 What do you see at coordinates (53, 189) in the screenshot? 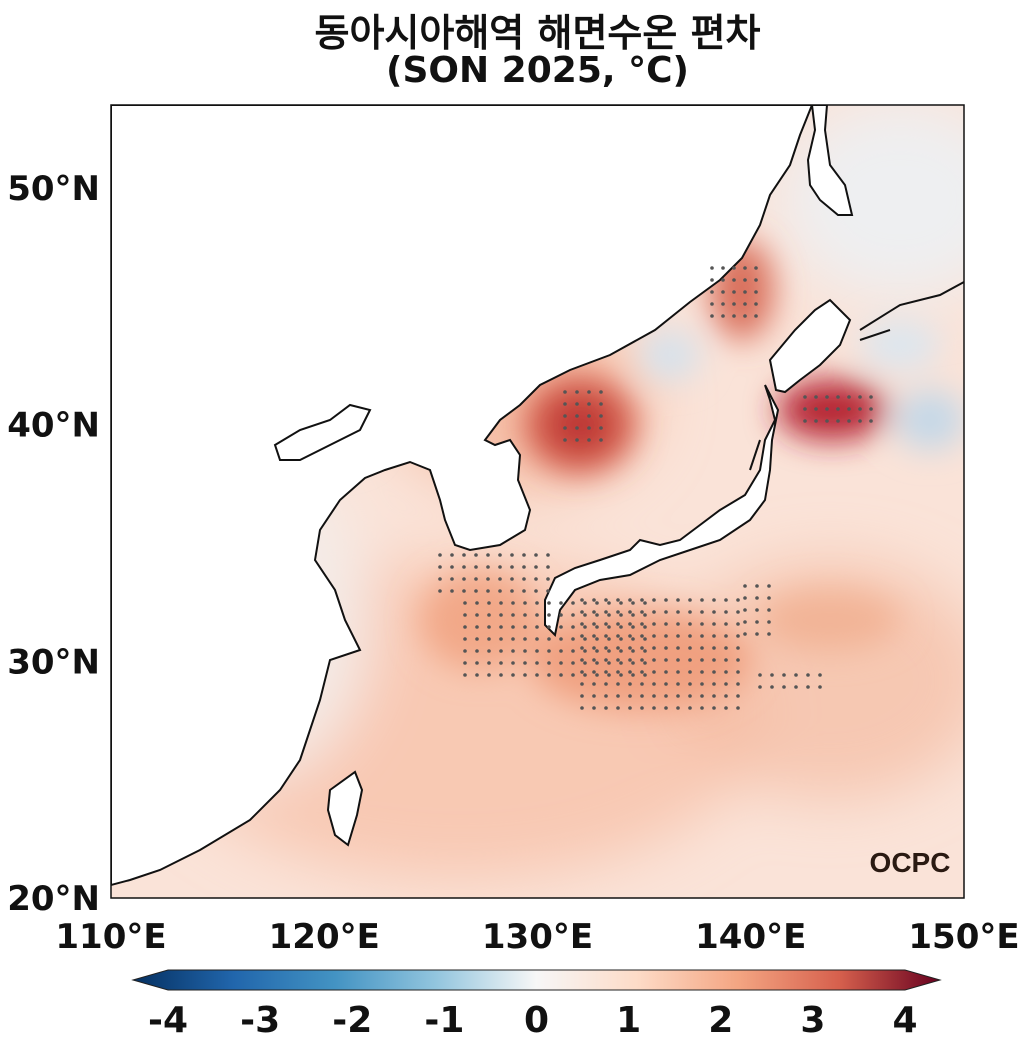
I see `y-tick-label: 50°N` at bounding box center [53, 189].